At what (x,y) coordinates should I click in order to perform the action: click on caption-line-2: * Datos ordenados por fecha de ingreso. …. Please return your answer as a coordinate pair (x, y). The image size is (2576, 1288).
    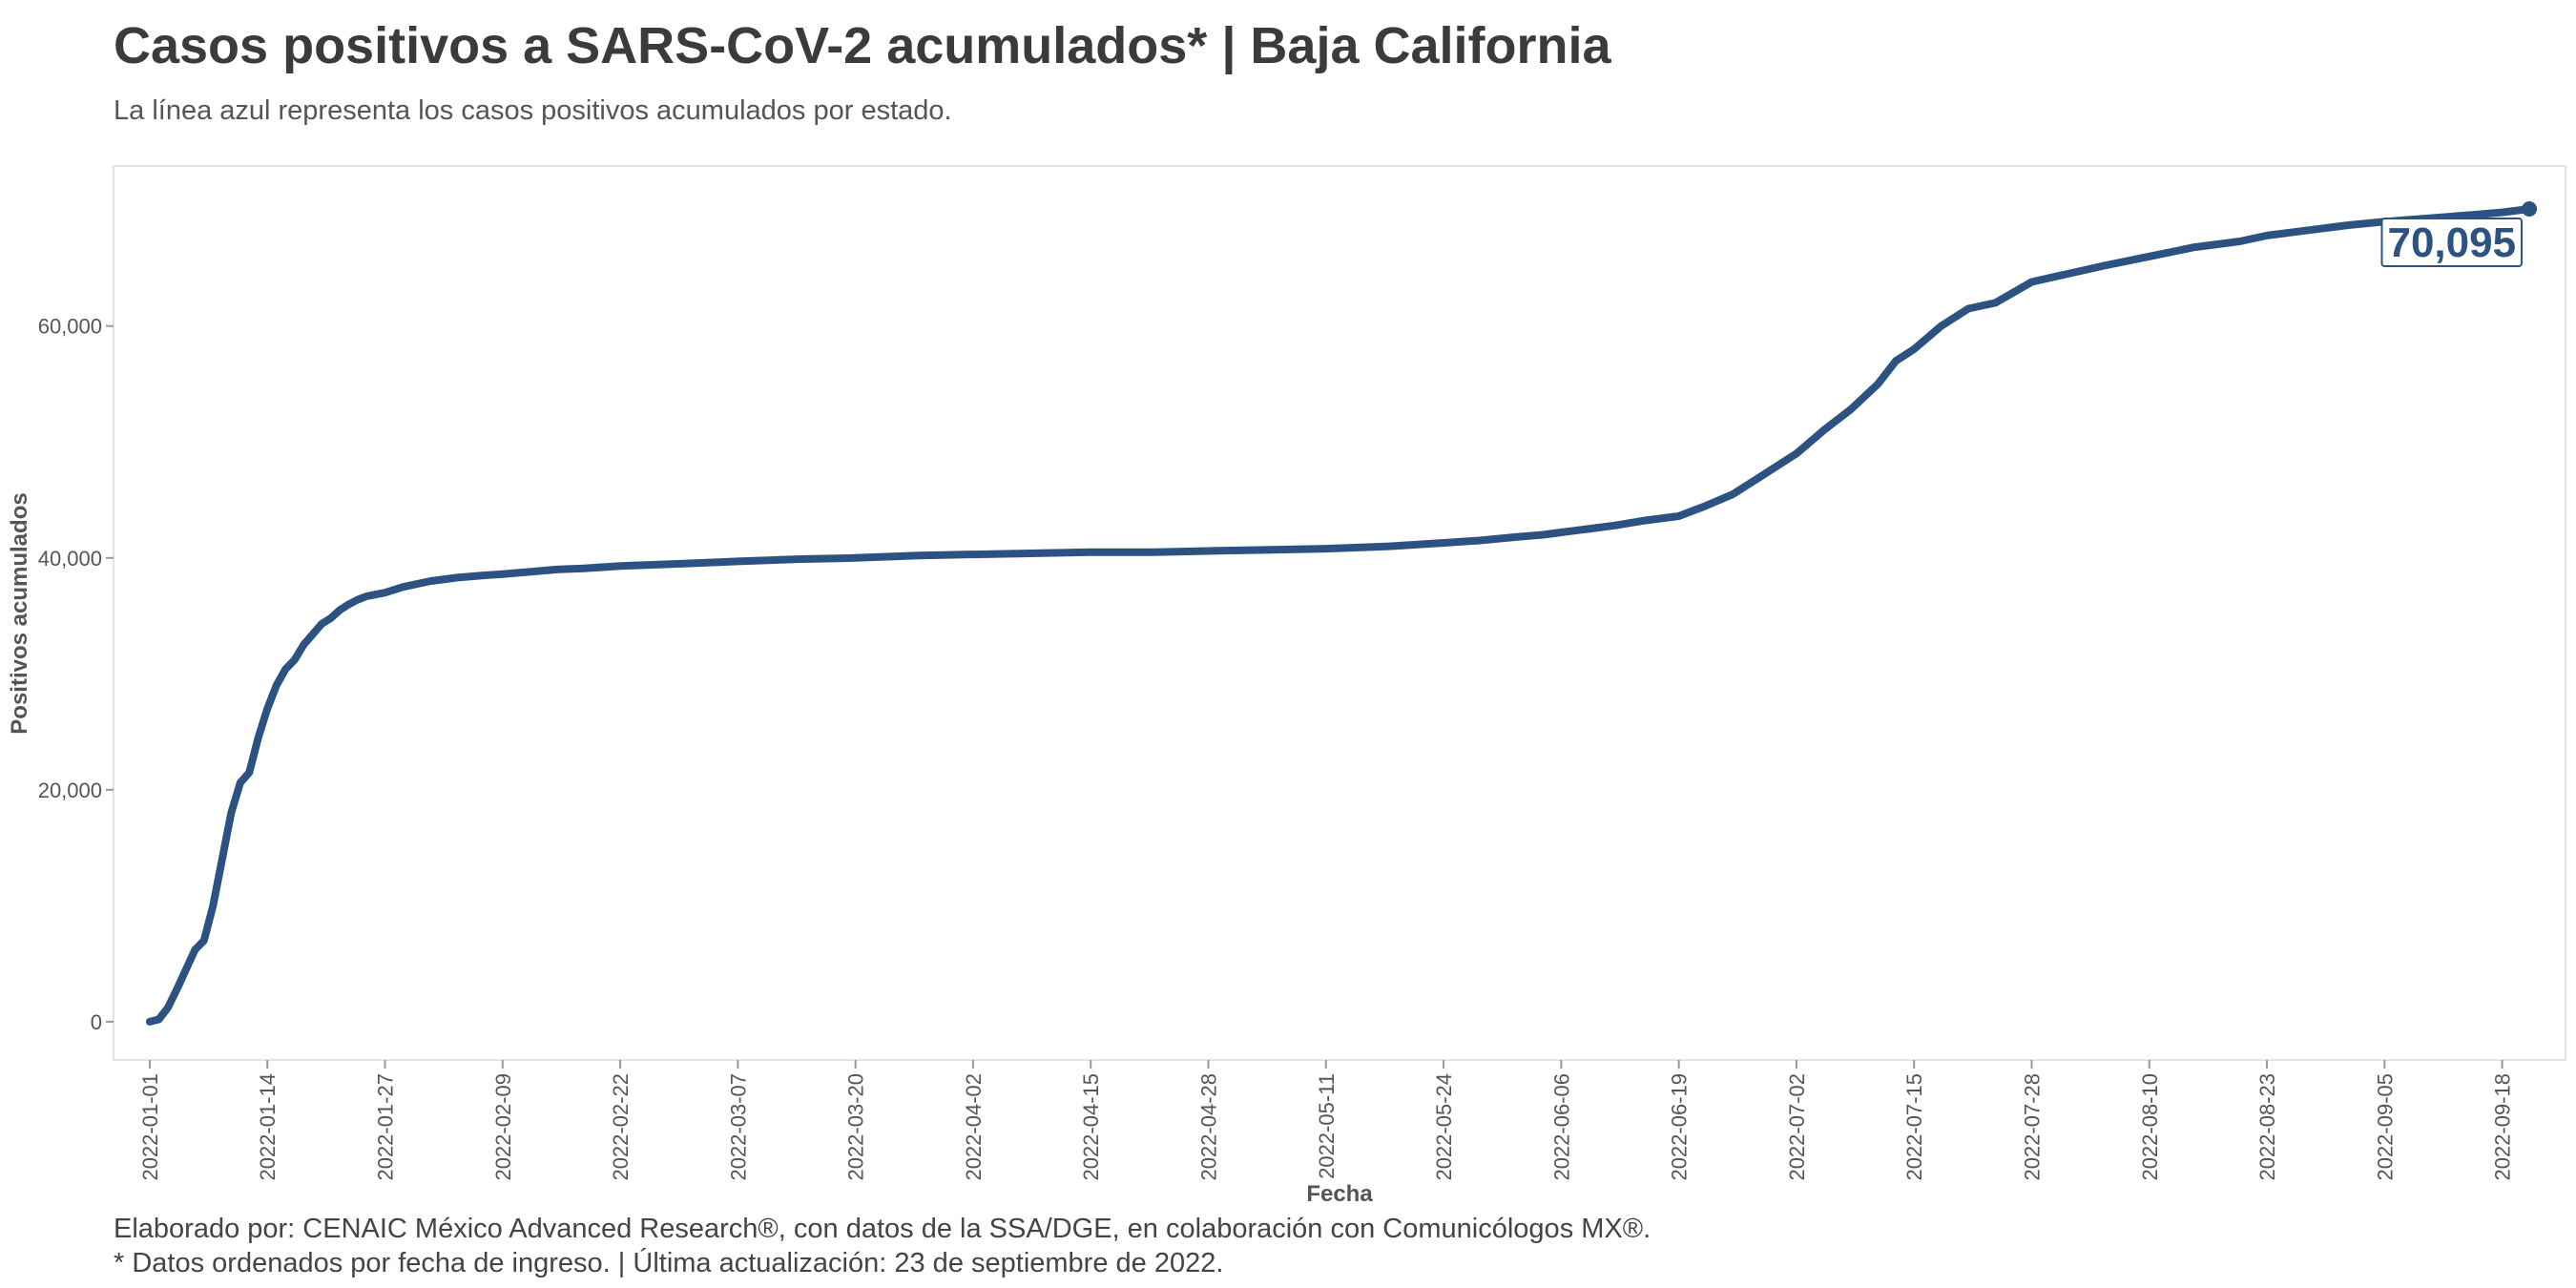
    Looking at the image, I should click on (668, 1262).